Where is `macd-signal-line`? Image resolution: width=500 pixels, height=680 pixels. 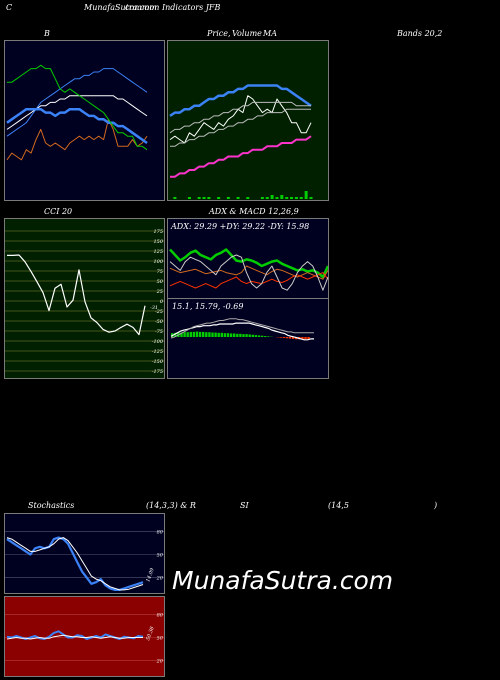 macd-signal-line is located at coordinates (242, 328).